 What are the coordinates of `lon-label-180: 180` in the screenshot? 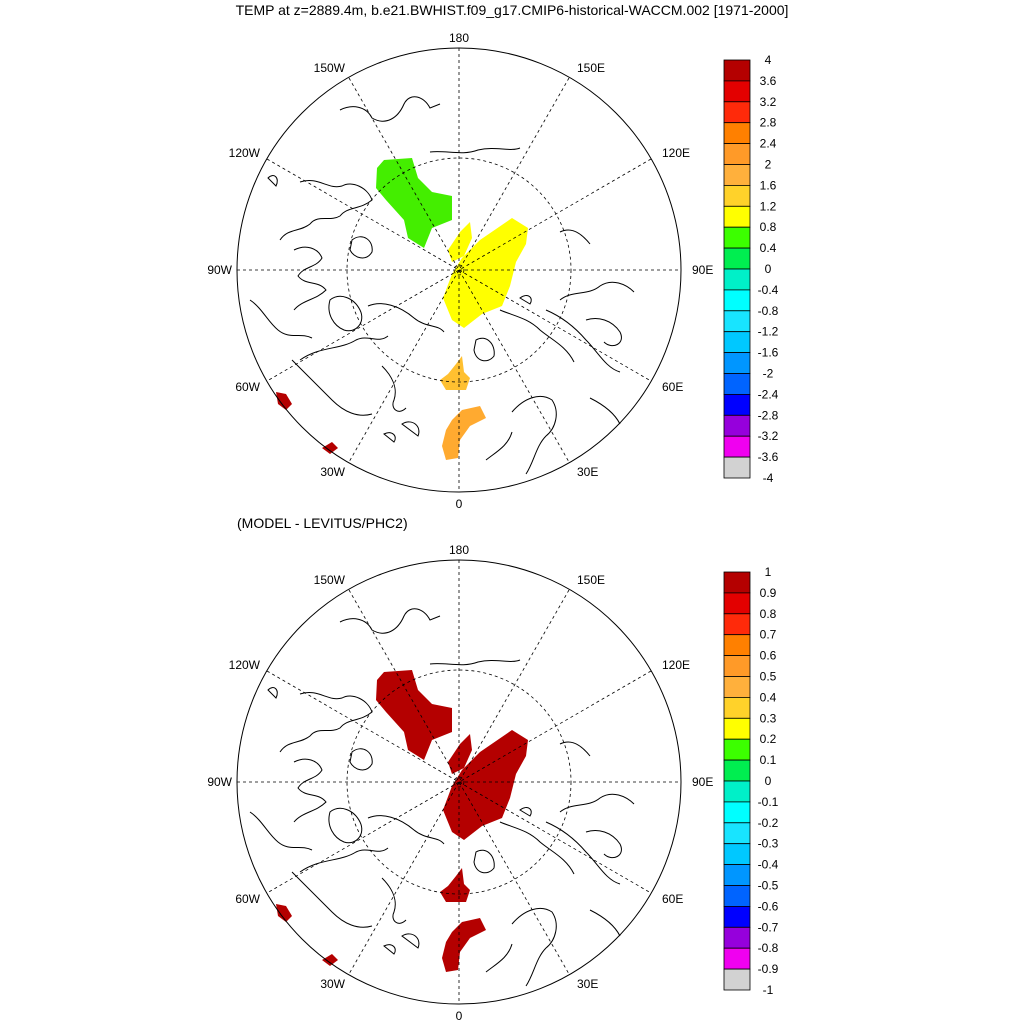 It's located at (459, 38).